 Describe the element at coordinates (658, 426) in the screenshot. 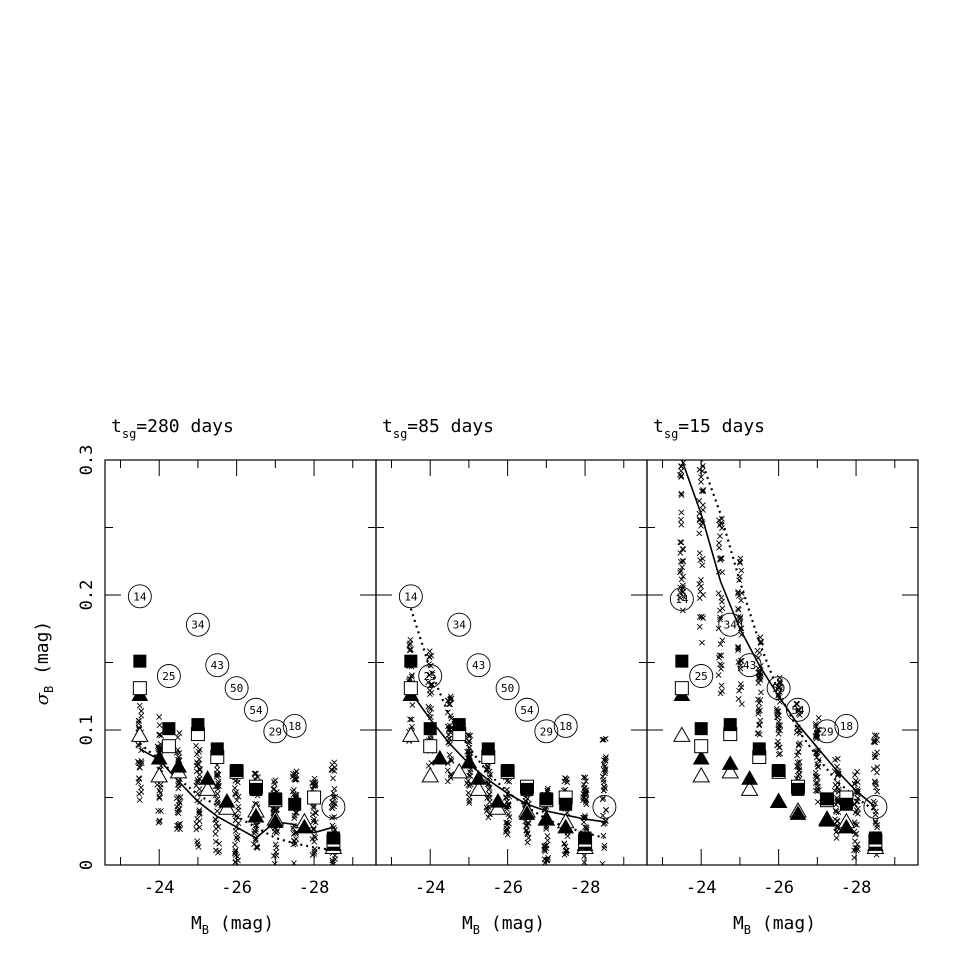

I see `panel-title-symbol: t` at that location.